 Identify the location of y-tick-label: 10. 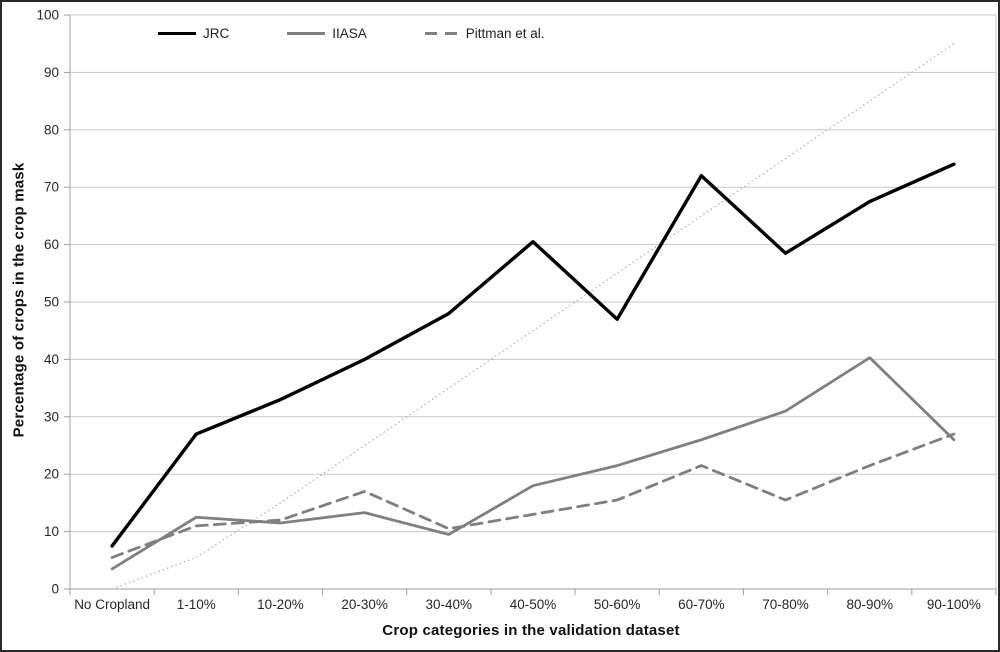
(51, 531).